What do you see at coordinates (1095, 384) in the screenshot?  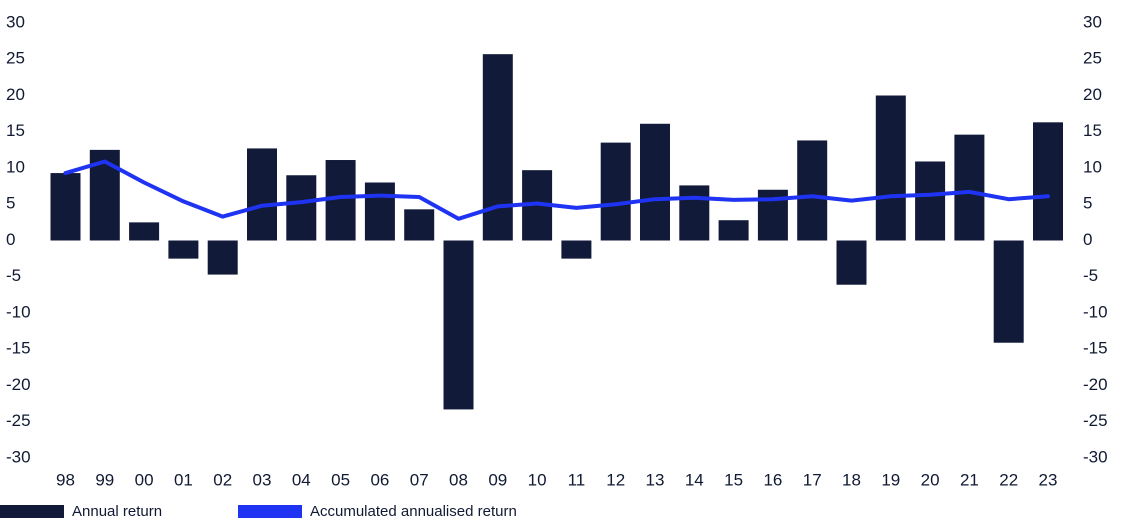 I see `right-y-tick-label: -20` at bounding box center [1095, 384].